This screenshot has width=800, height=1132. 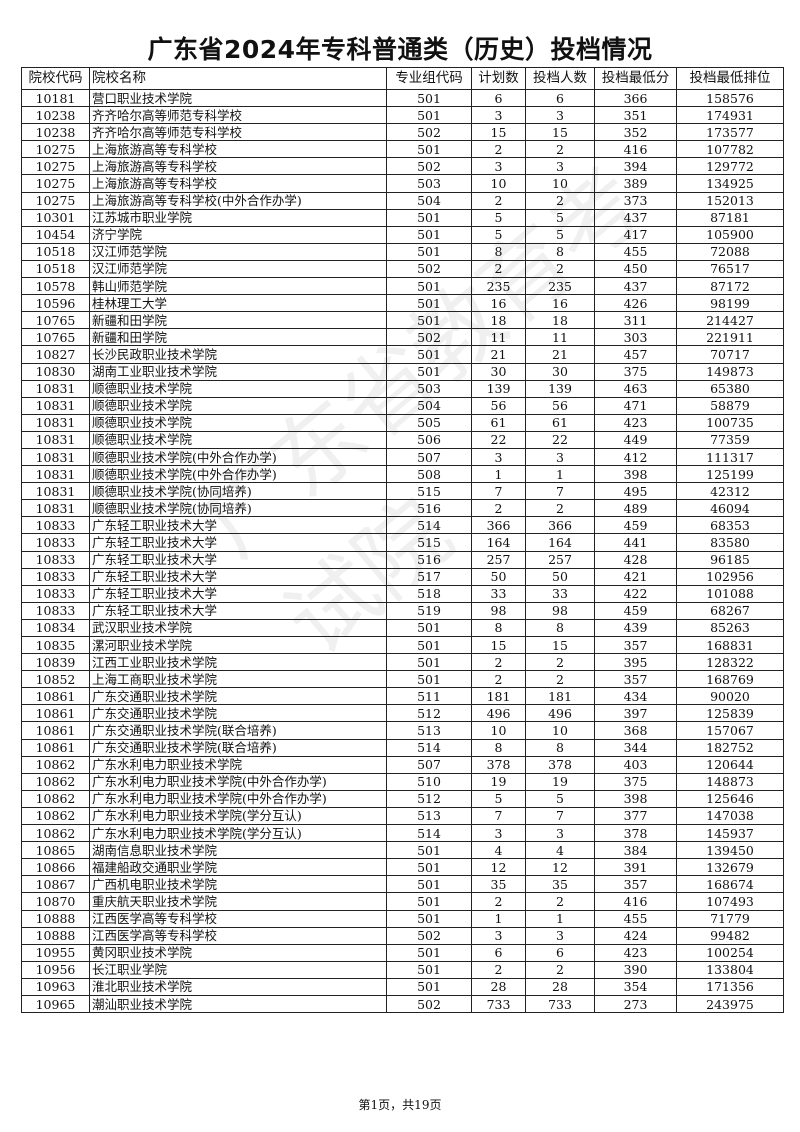 What do you see at coordinates (402, 320) in the screenshot?
I see `table-row: 10765 新疆和田学院 501 18 18 311 214427` at bounding box center [402, 320].